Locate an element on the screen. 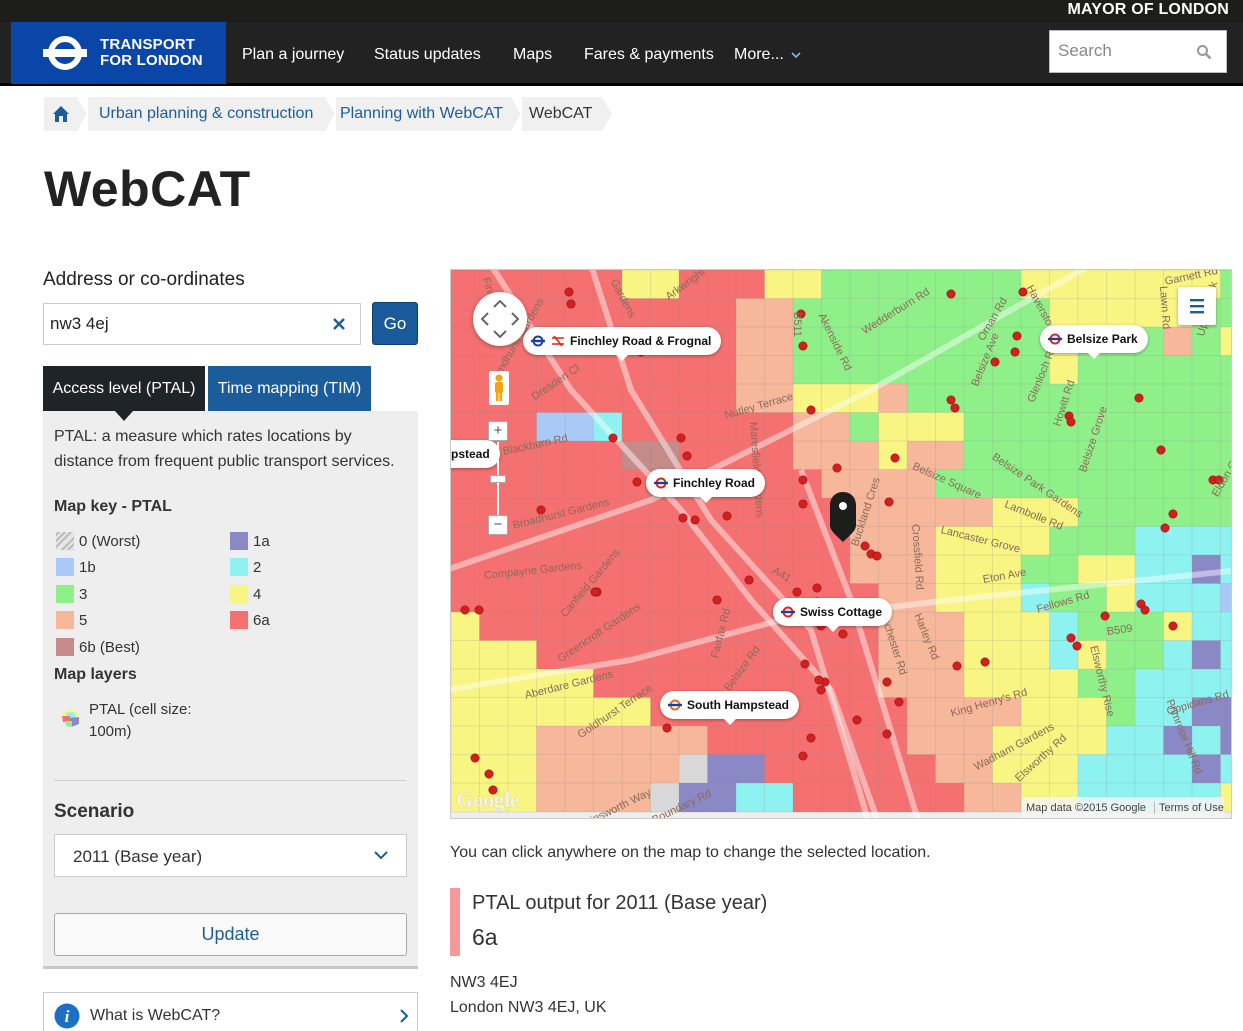  nav-status-updates: Status updates is located at coordinates (427, 54).